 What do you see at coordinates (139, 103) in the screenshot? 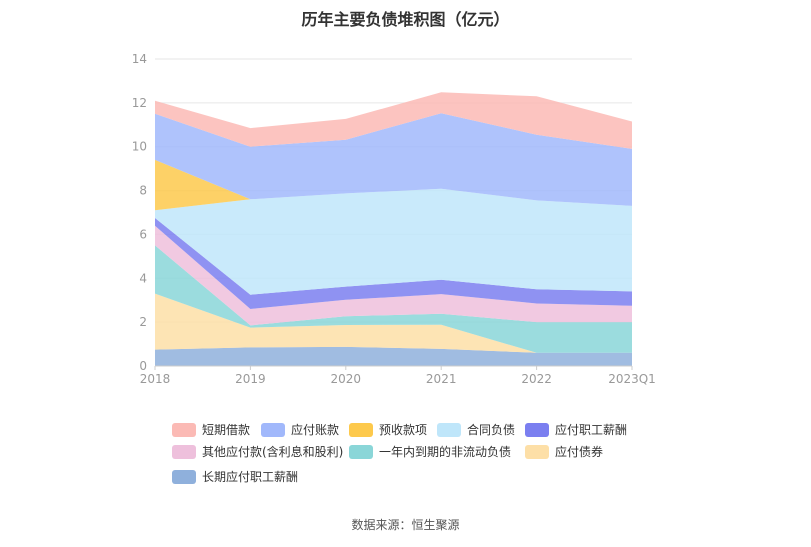
I see `y-tick-label: 12` at bounding box center [139, 103].